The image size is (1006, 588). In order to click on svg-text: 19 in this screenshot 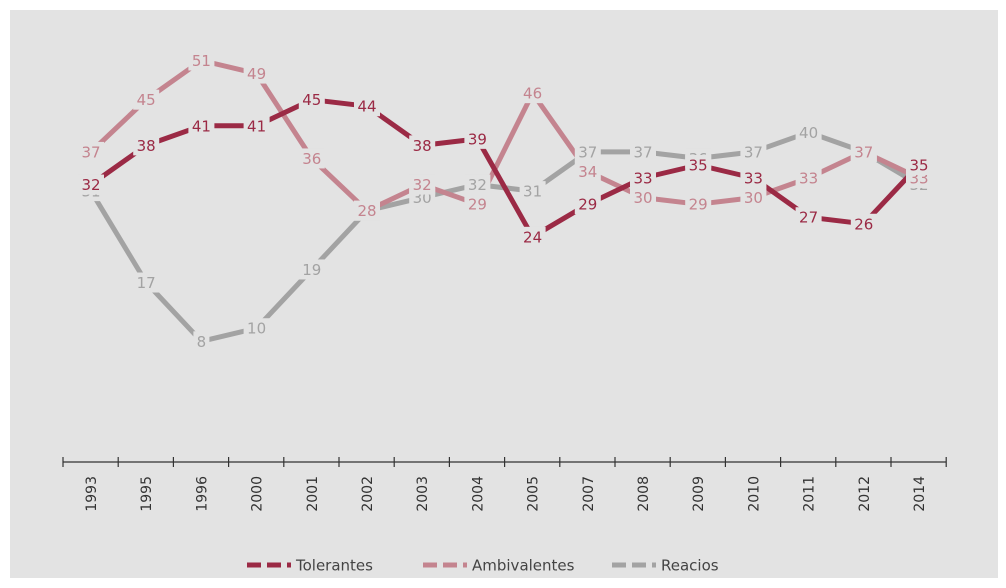, I will do `click(311, 270)`.